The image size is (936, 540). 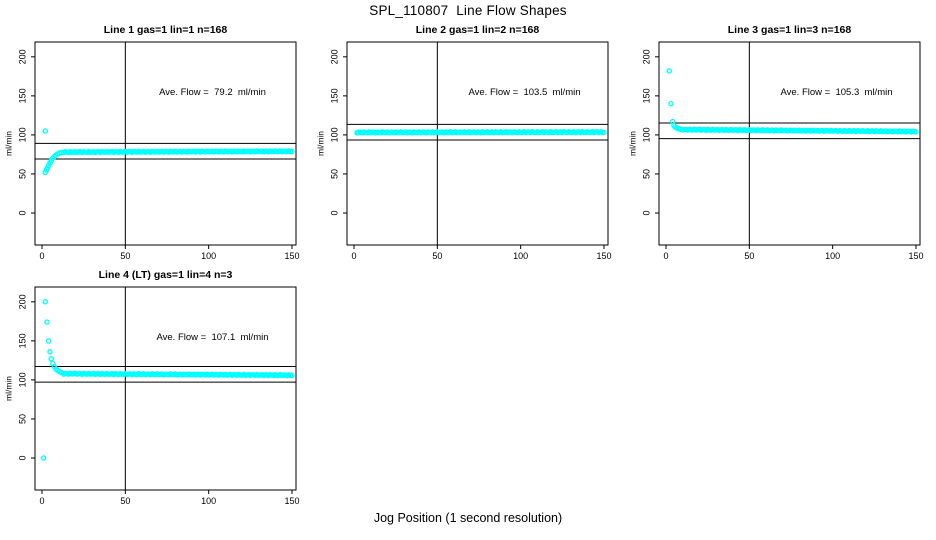 What do you see at coordinates (836, 92) in the screenshot?
I see `ave-flow-annotation-line-3: Ave. Flow = 105.3 ml/min` at bounding box center [836, 92].